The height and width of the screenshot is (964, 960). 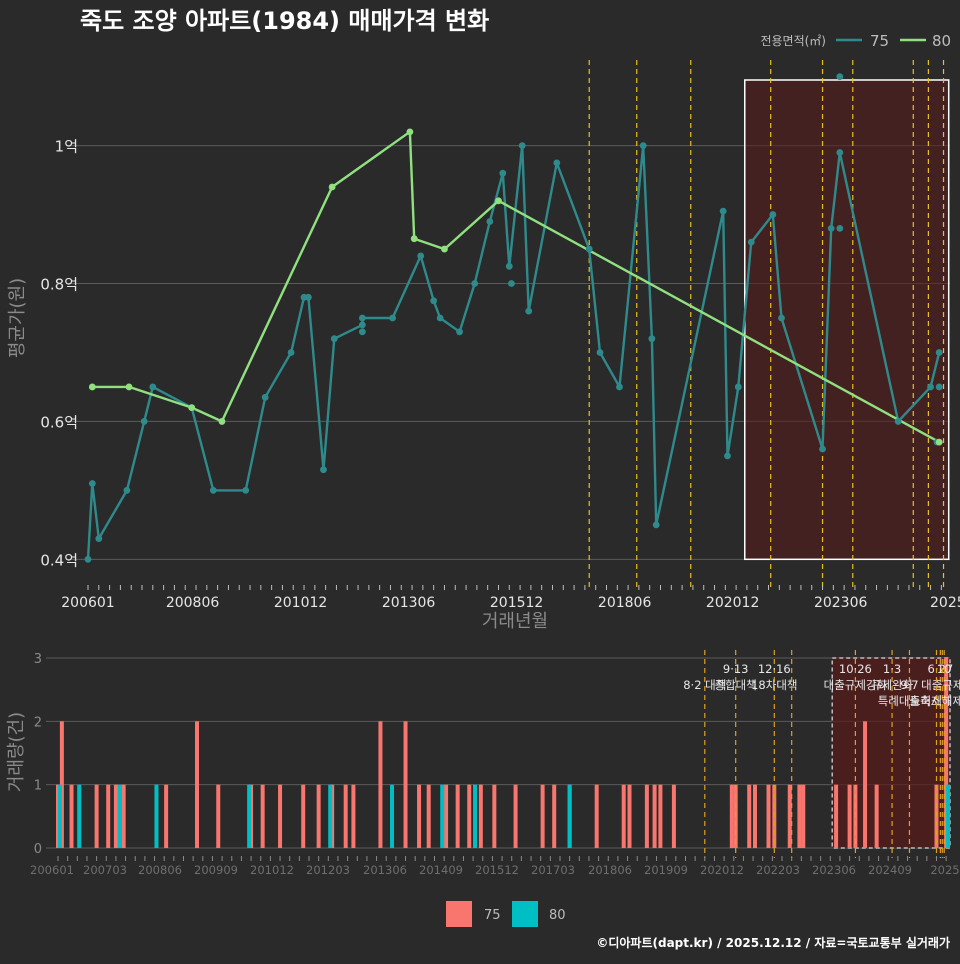 What do you see at coordinates (515, 621) in the screenshot?
I see `x-axis-title: 거래년월` at bounding box center [515, 621].